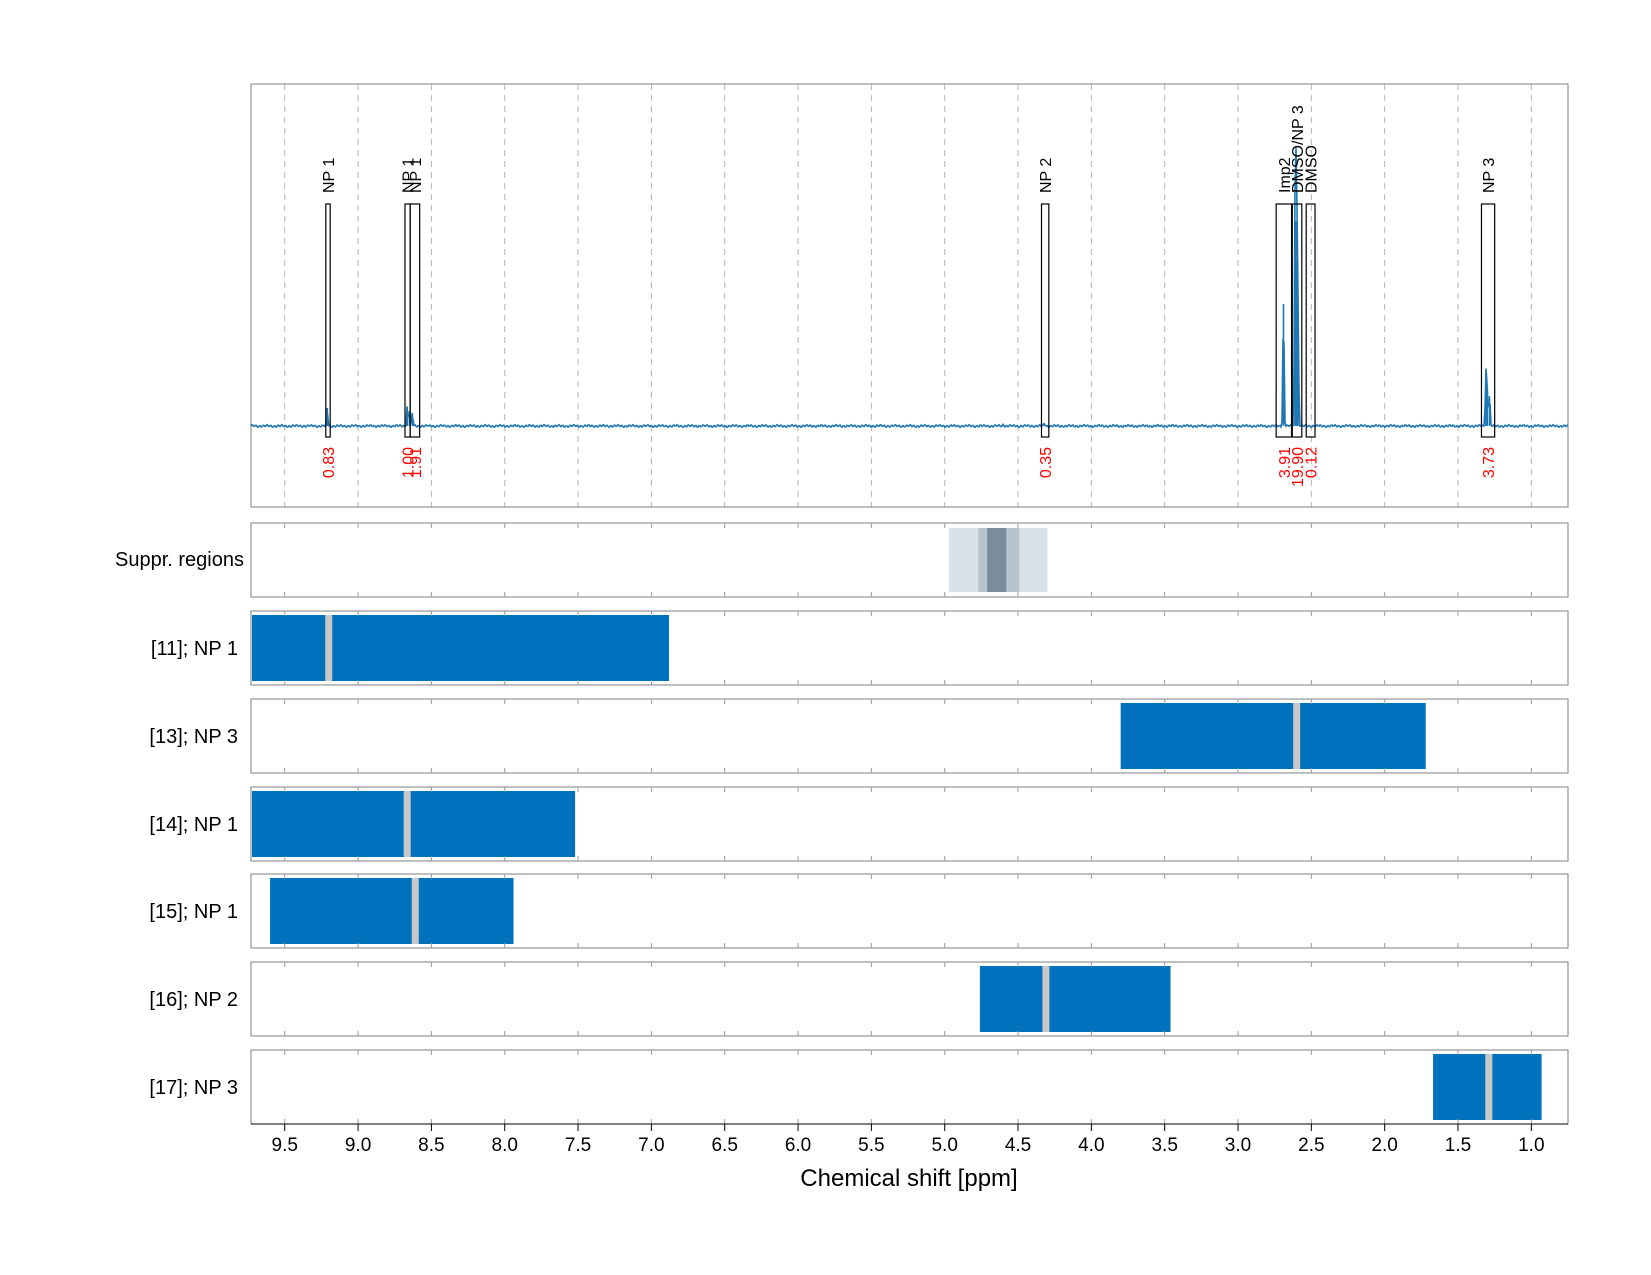  What do you see at coordinates (1046, 462) in the screenshot?
I see `integral-label: 0.35` at bounding box center [1046, 462].